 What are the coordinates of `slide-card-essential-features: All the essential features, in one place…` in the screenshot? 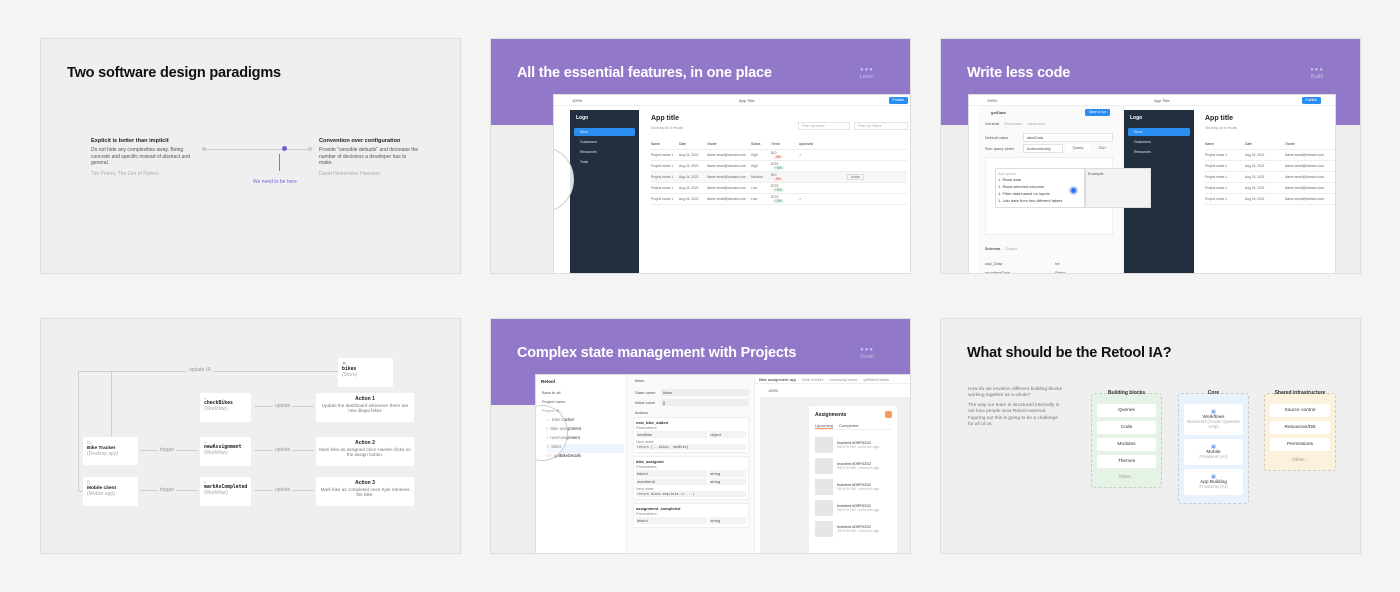 It's located at (700, 156).